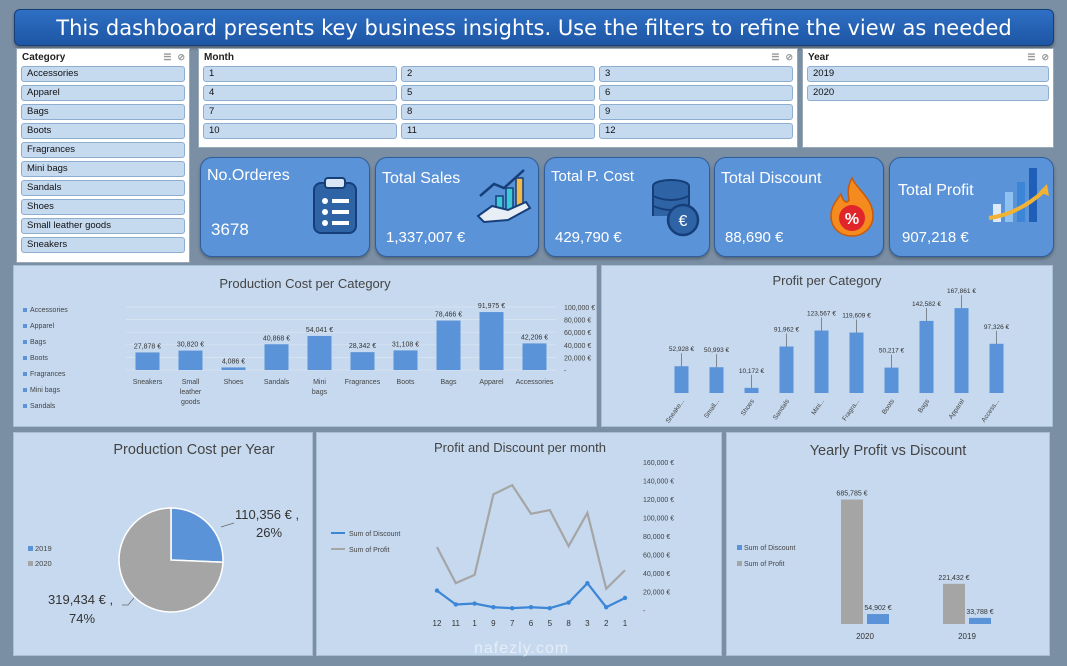 This screenshot has height=666, width=1067. What do you see at coordinates (696, 74) in the screenshot?
I see `month-item-3: 3` at bounding box center [696, 74].